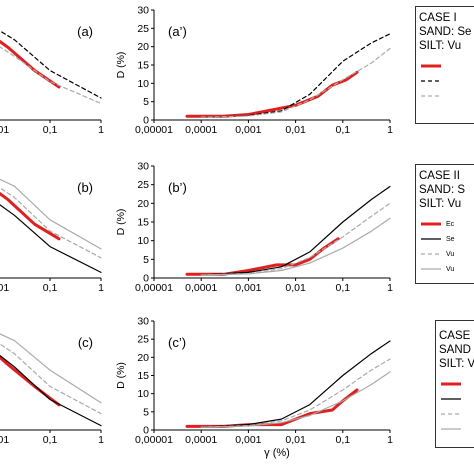 The width and height of the screenshot is (474, 474). I want to click on chart-b2-x-tick-label: 0,001, so click(248, 288).